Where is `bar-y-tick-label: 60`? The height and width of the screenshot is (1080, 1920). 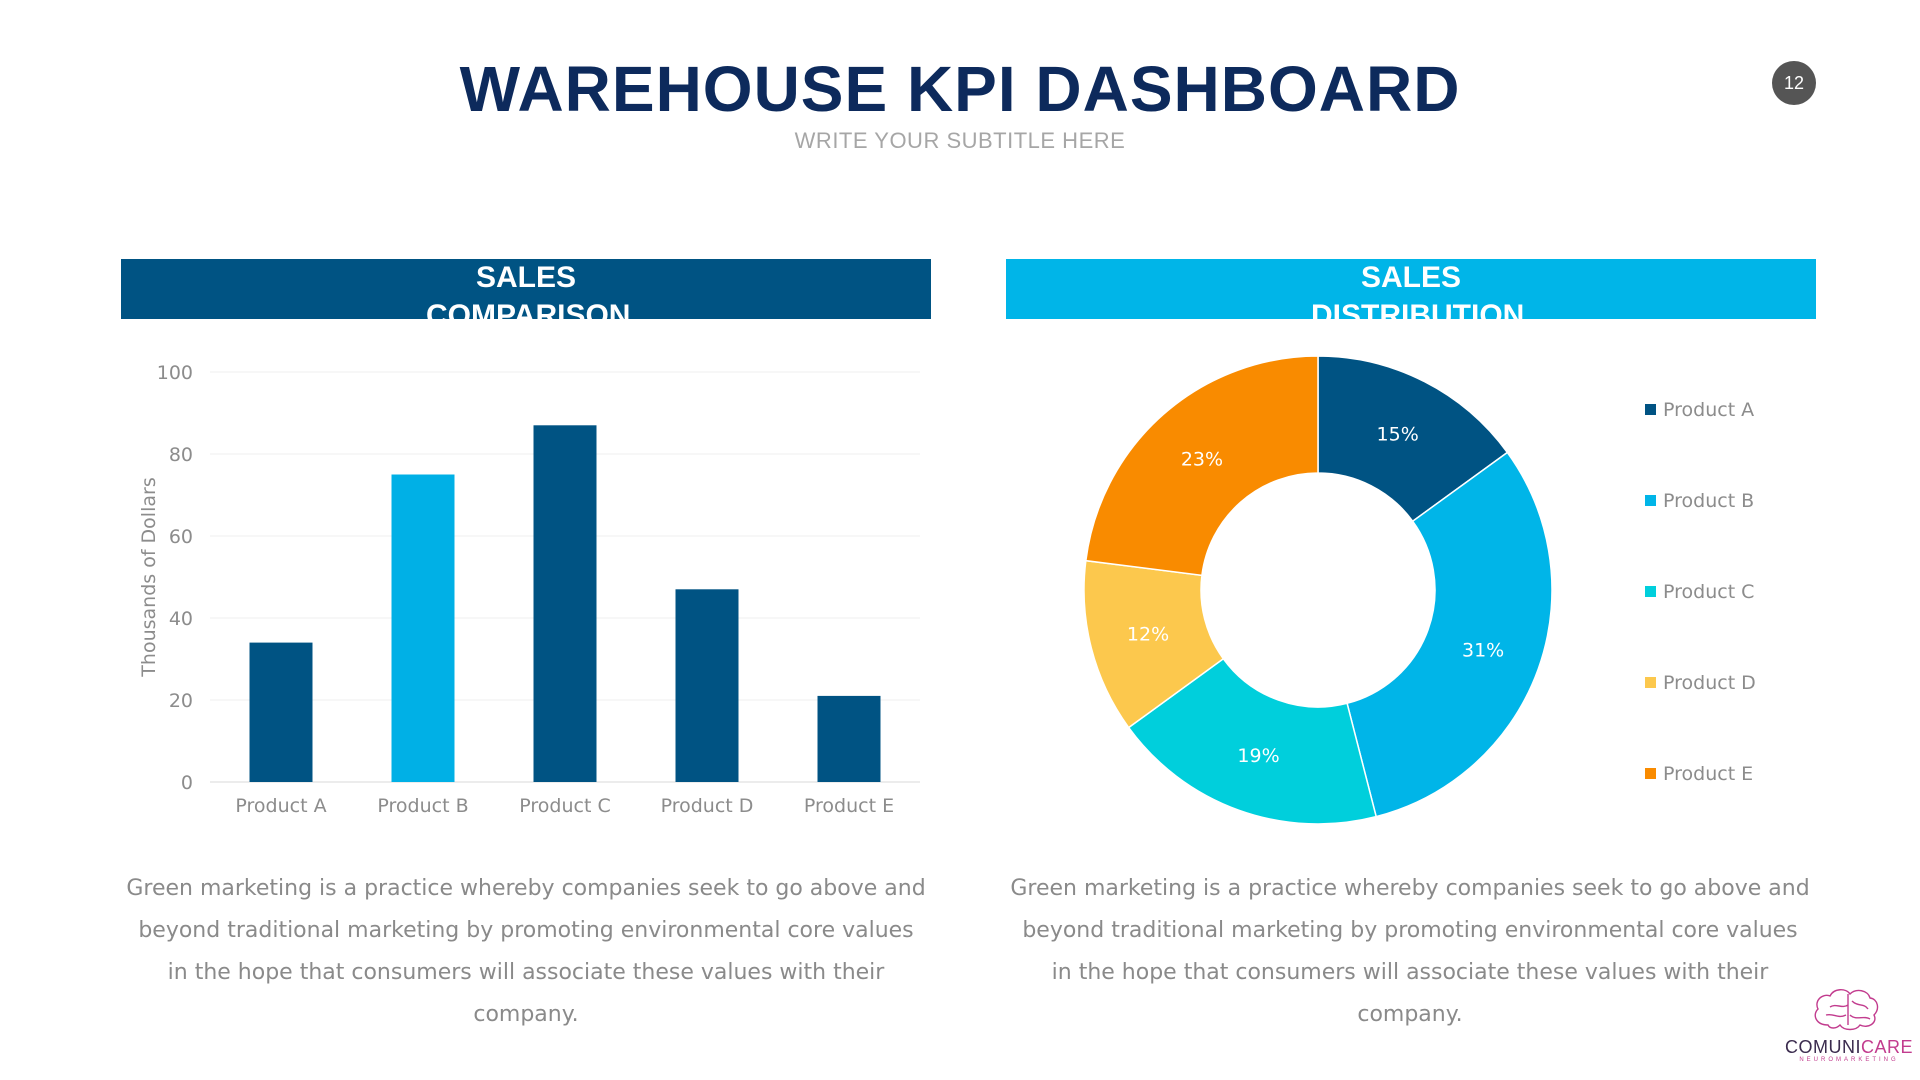 bar-y-tick-label: 60 is located at coordinates (181, 537).